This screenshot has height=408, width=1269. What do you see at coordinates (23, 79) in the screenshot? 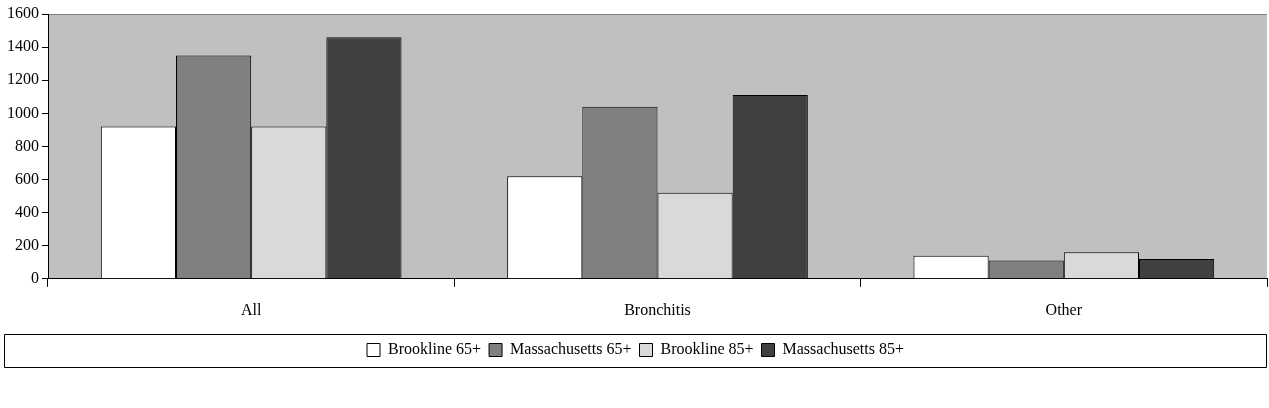
I see `y-tick-label: 1200` at bounding box center [23, 79].